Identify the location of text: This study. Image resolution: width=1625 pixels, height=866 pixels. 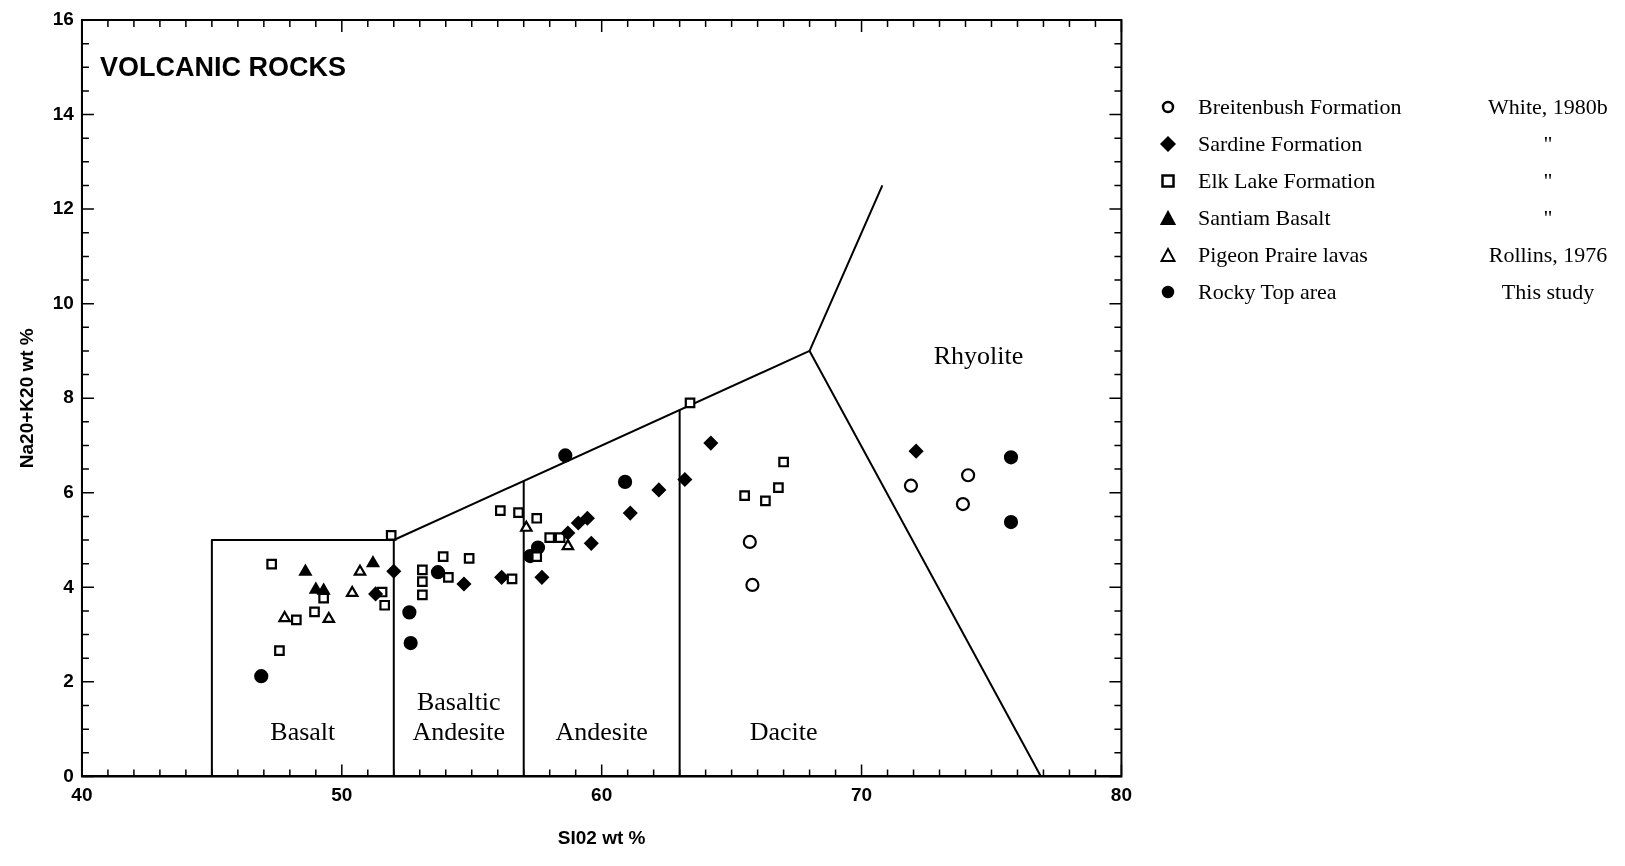
(1548, 291).